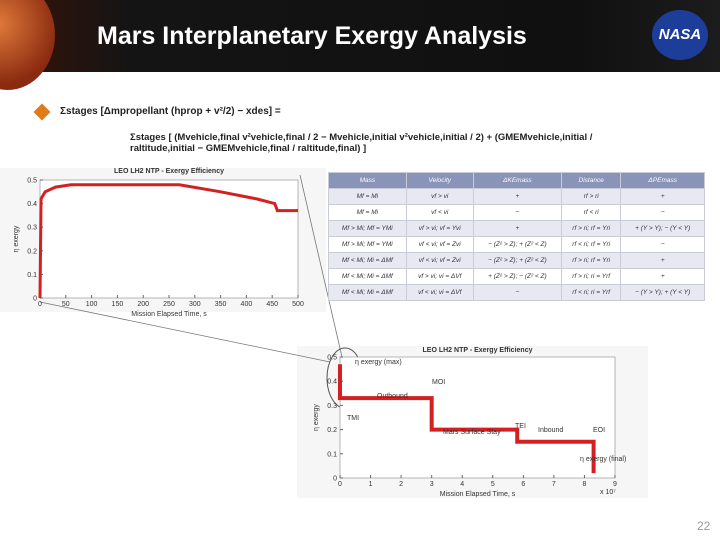  I want to click on table-cell: rf > ri; ri = Yrf, so click(591, 276).